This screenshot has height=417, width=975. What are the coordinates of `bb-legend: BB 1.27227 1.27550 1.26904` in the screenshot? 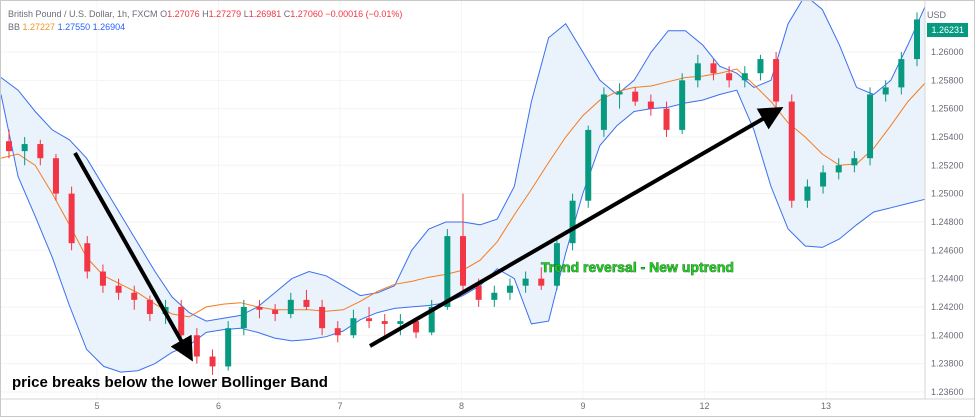 It's located at (66, 27).